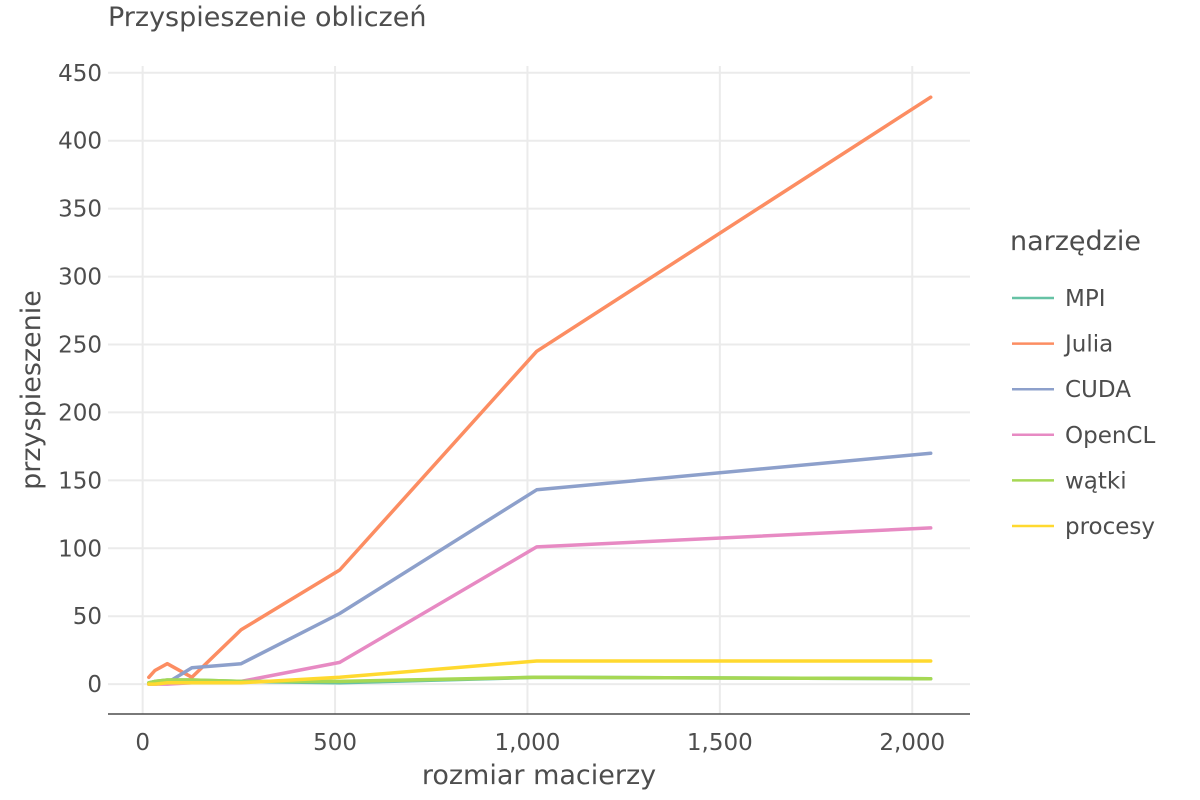 The image size is (1200, 800). I want to click on y-tick-label: 350, so click(80, 210).